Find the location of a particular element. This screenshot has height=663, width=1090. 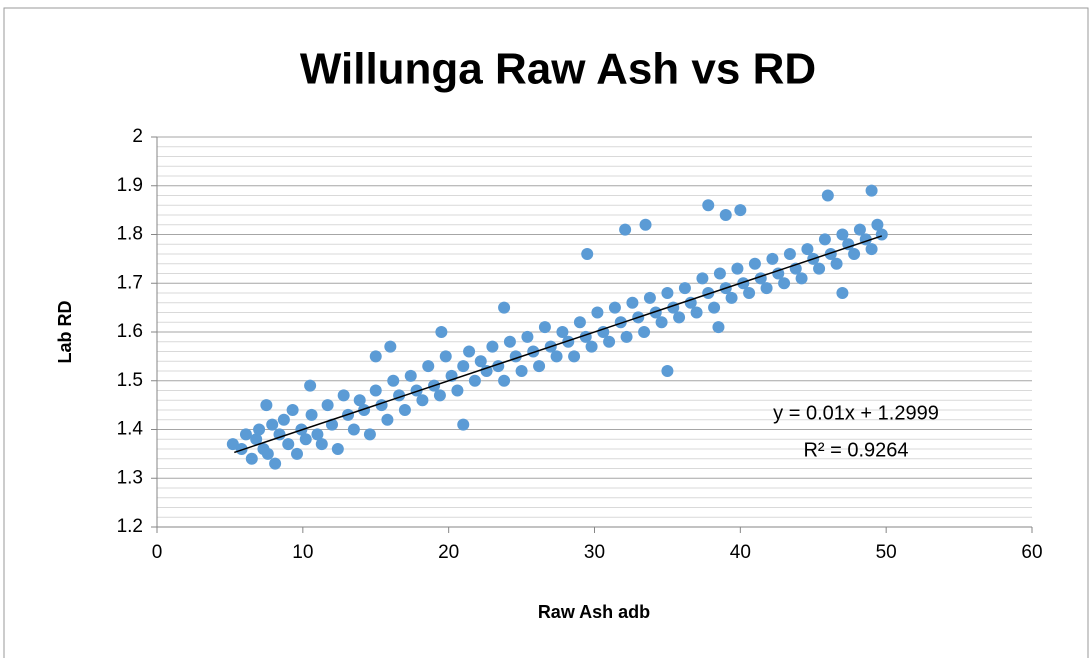

x-tick-label: 0 is located at coordinates (157, 552).